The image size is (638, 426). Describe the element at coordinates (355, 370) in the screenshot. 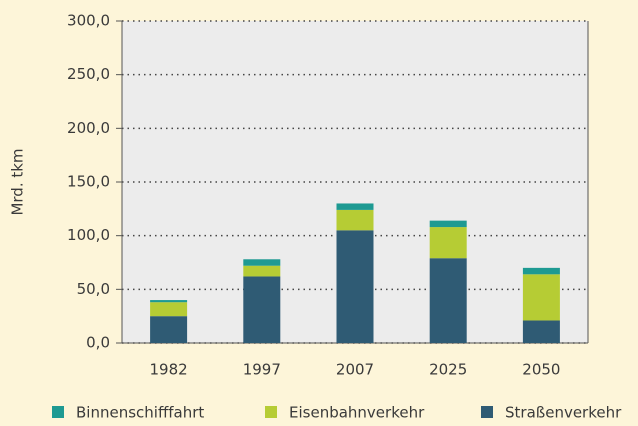

I see `x-tick-label: 2007` at that location.